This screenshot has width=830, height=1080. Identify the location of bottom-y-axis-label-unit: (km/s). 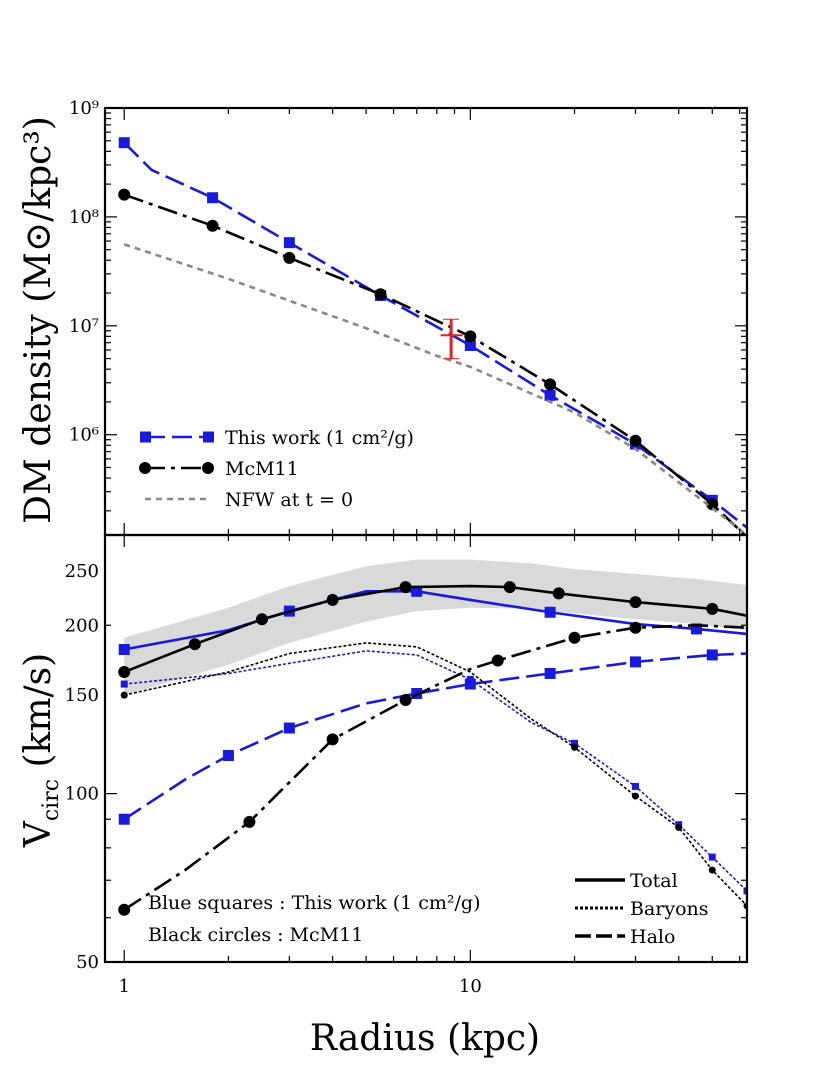
(38, 716).